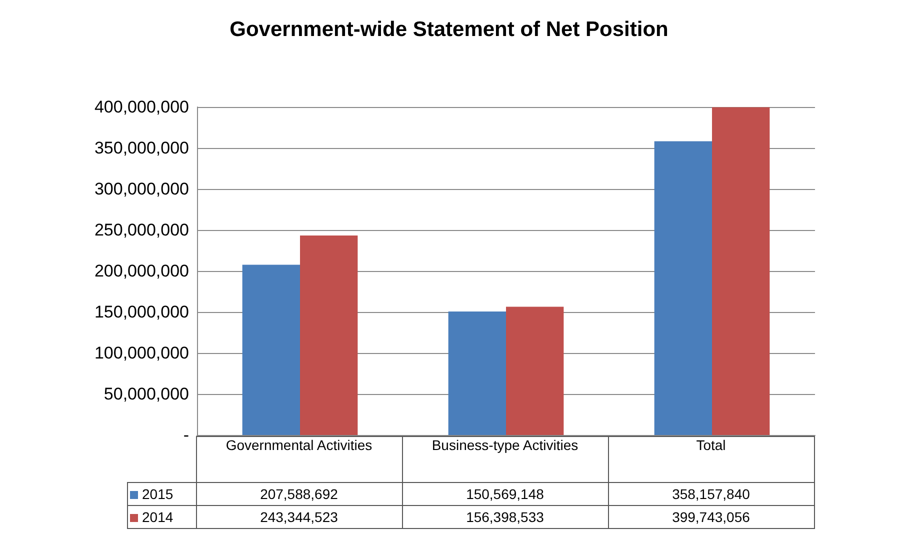  I want to click on y-tick-label: -, so click(186, 435).